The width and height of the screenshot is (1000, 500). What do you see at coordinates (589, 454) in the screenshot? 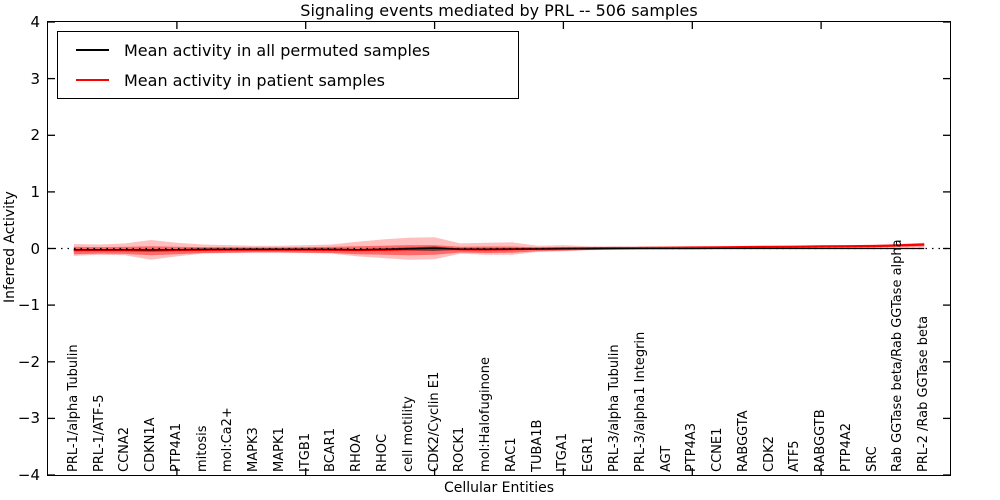
I see `x-tick-label: EGR1` at bounding box center [589, 454].